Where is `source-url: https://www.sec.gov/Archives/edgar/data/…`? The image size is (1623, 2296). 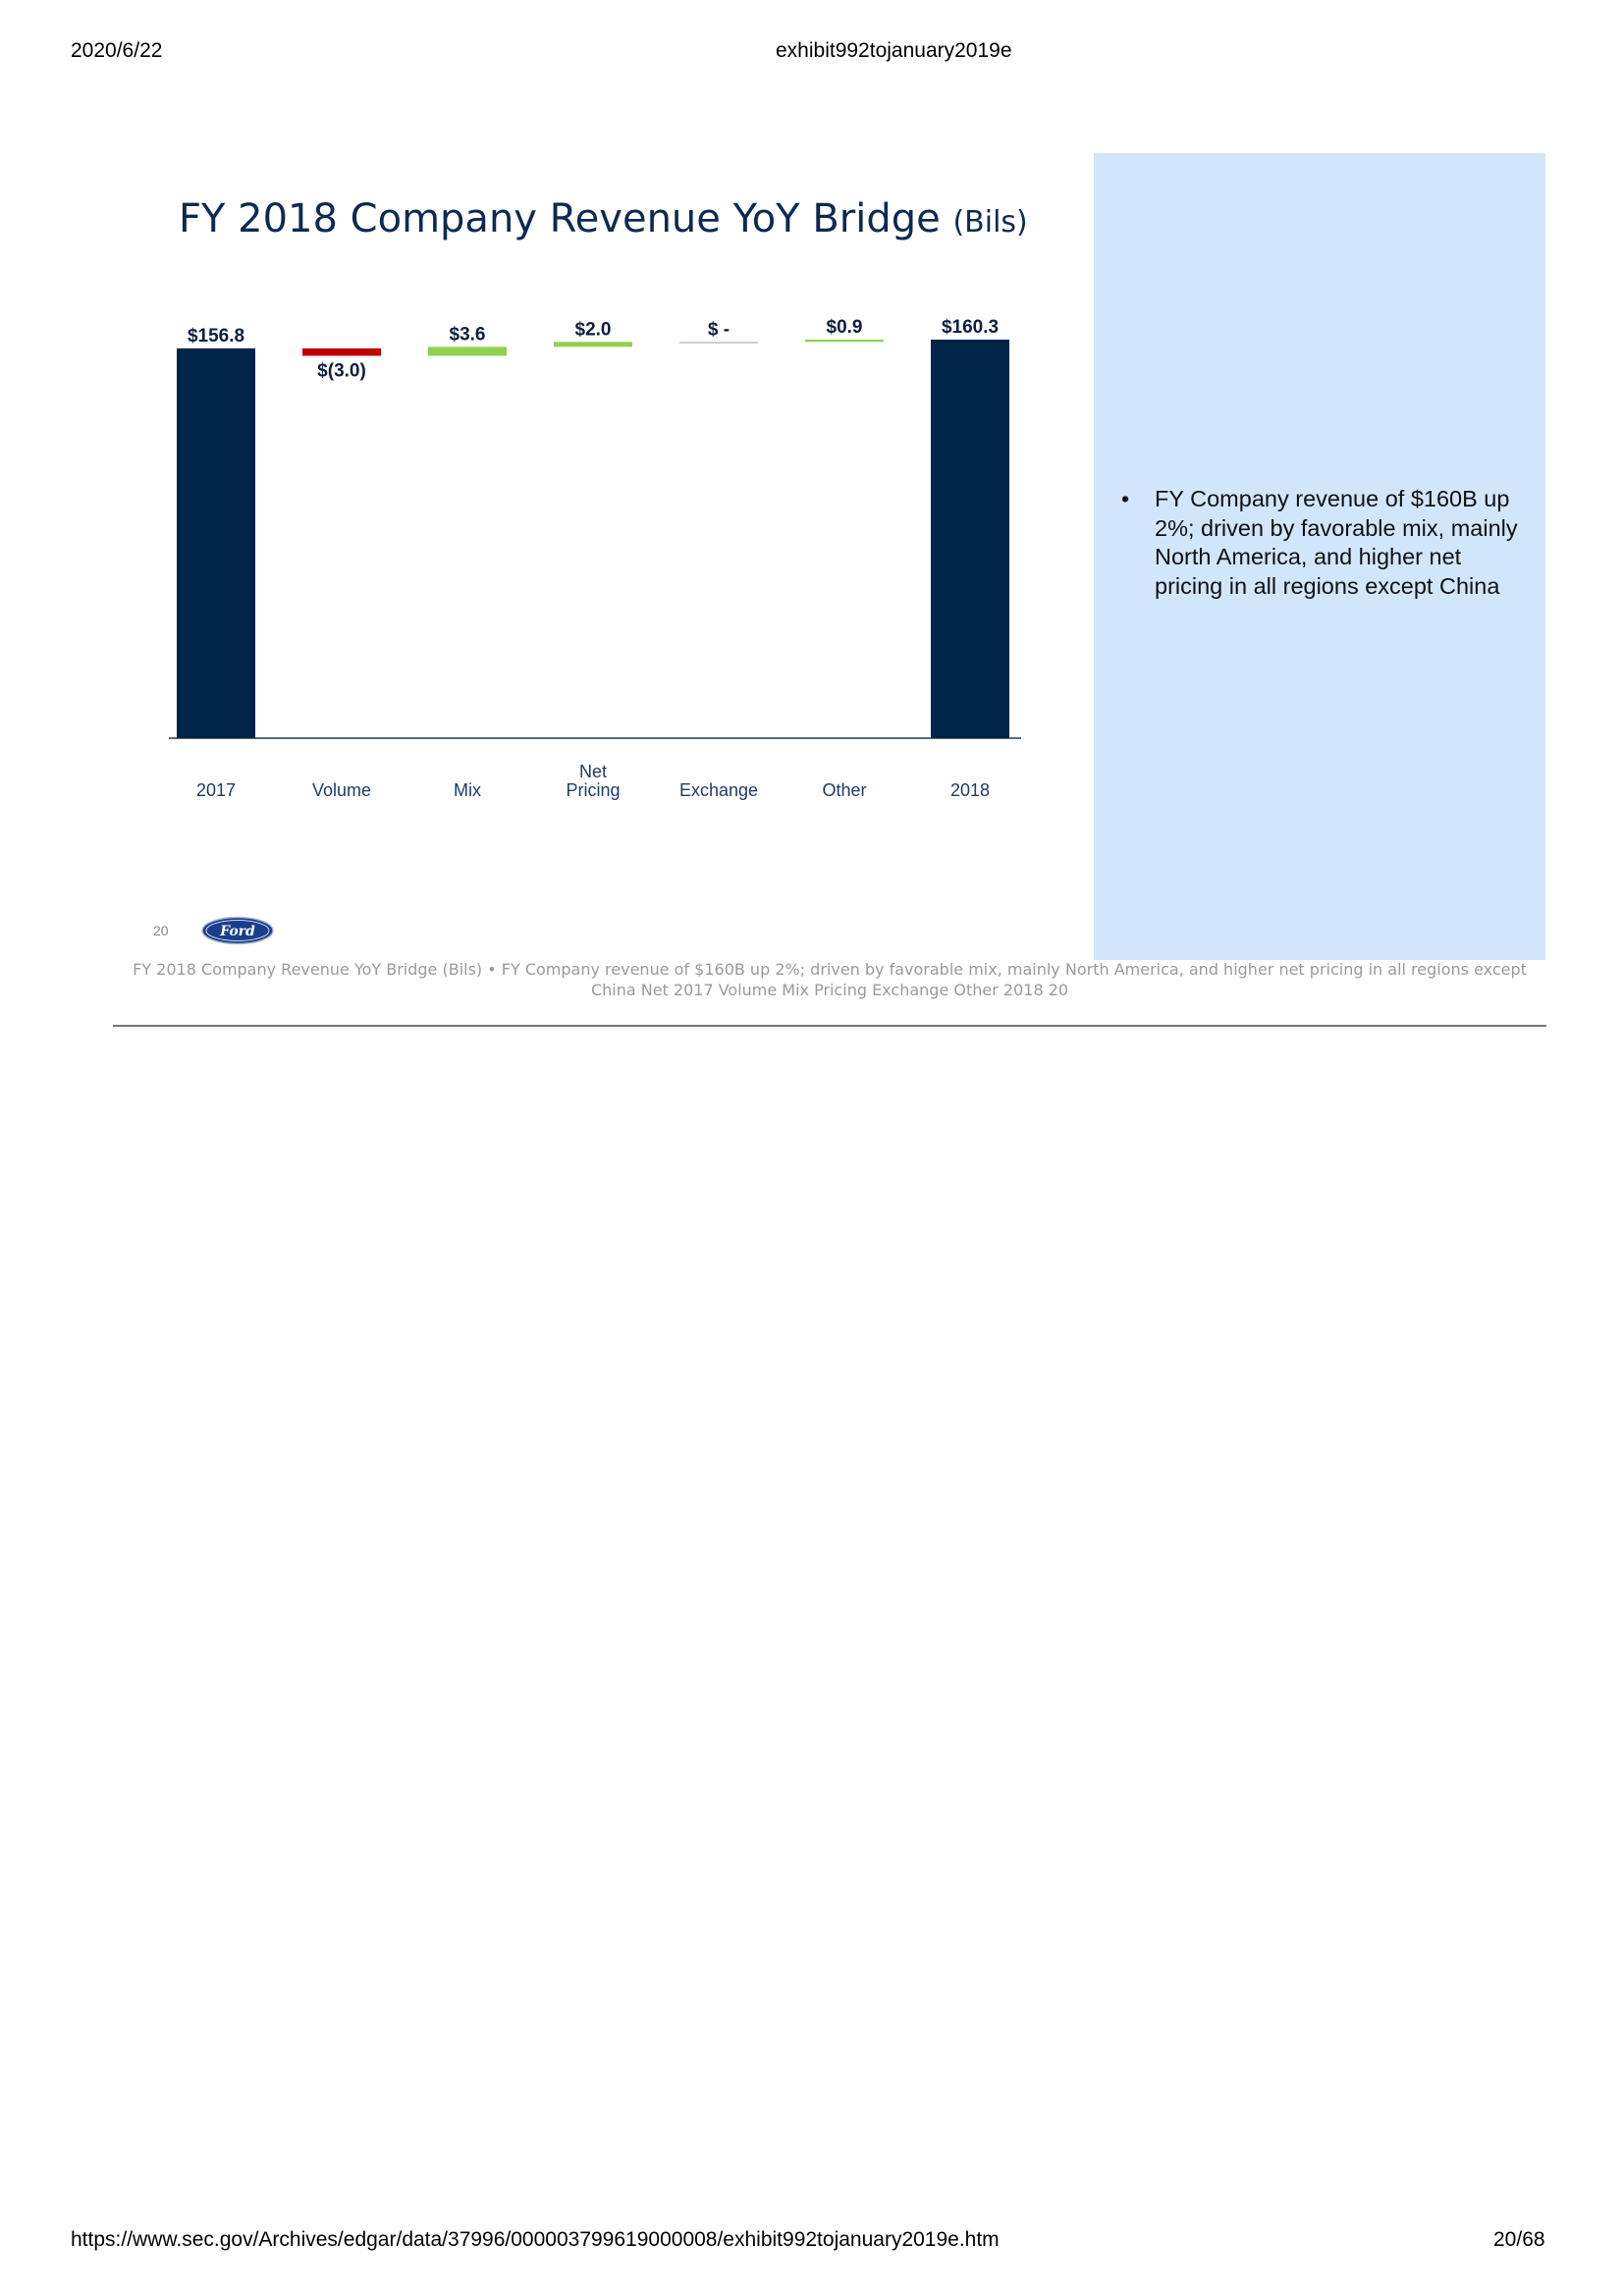 source-url: https://www.sec.gov/Archives/edgar/data/… is located at coordinates (536, 2239).